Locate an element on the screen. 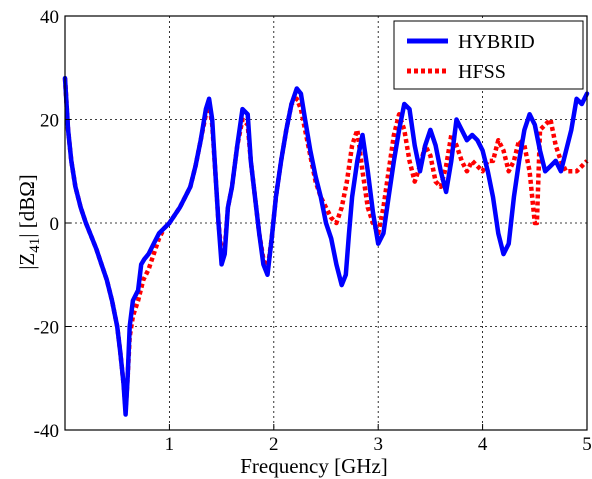  y-tick-label: 20 is located at coordinates (49, 121).